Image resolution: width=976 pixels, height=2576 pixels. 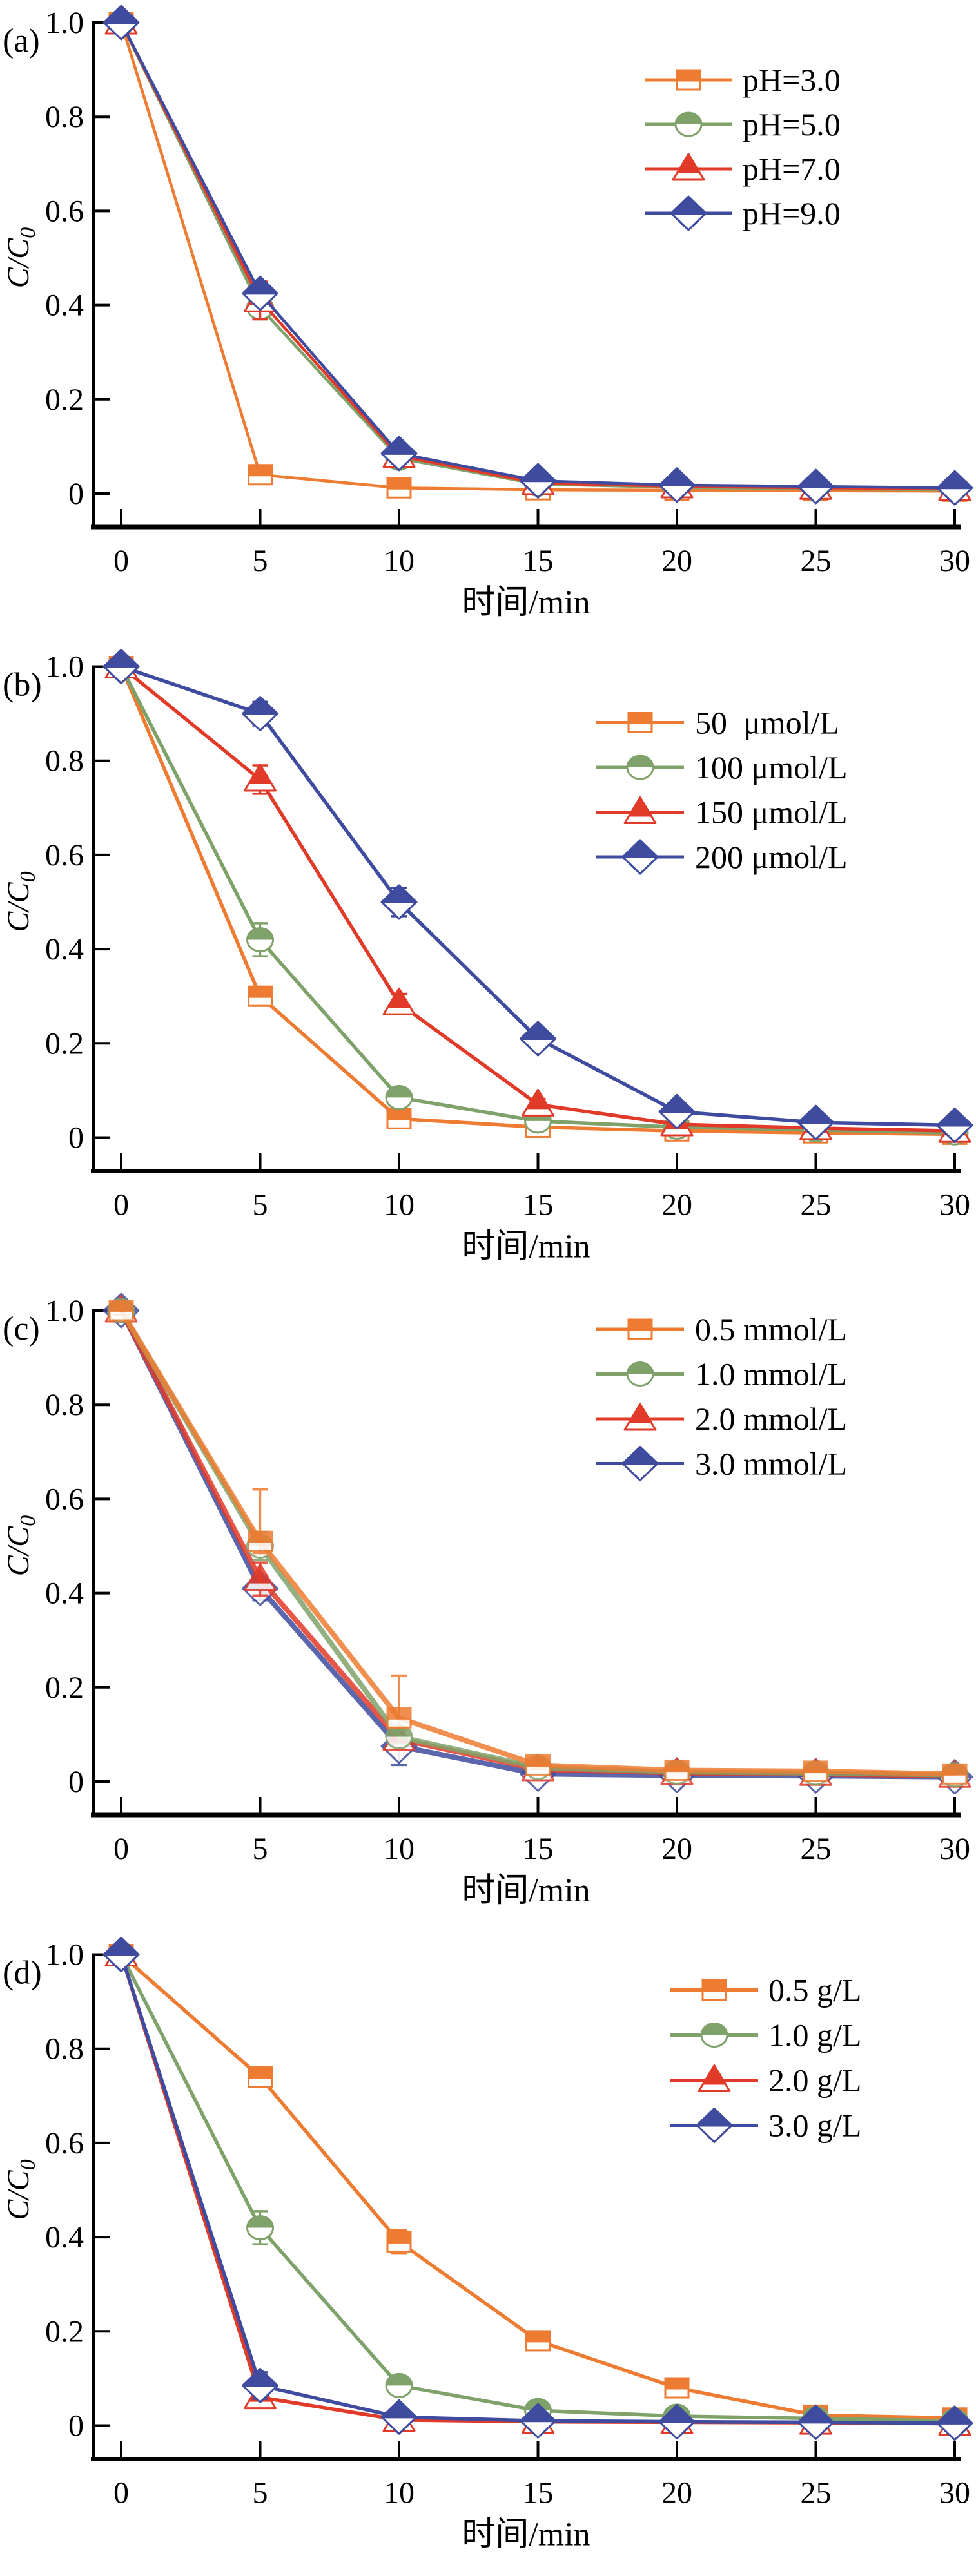 What do you see at coordinates (767, 723) in the screenshot?
I see `legend-label: 50 μmol/L` at bounding box center [767, 723].